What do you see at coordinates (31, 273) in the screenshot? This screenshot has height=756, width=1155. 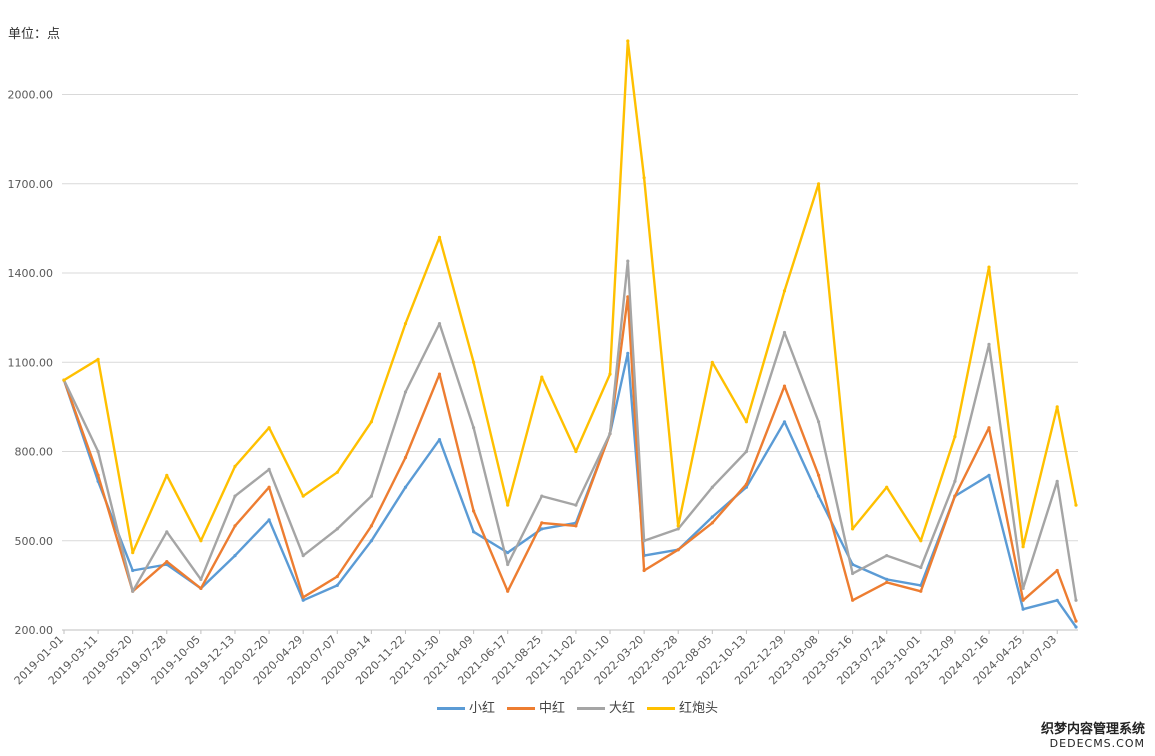 I see `y-tick-label: 1400.00` at bounding box center [31, 273].